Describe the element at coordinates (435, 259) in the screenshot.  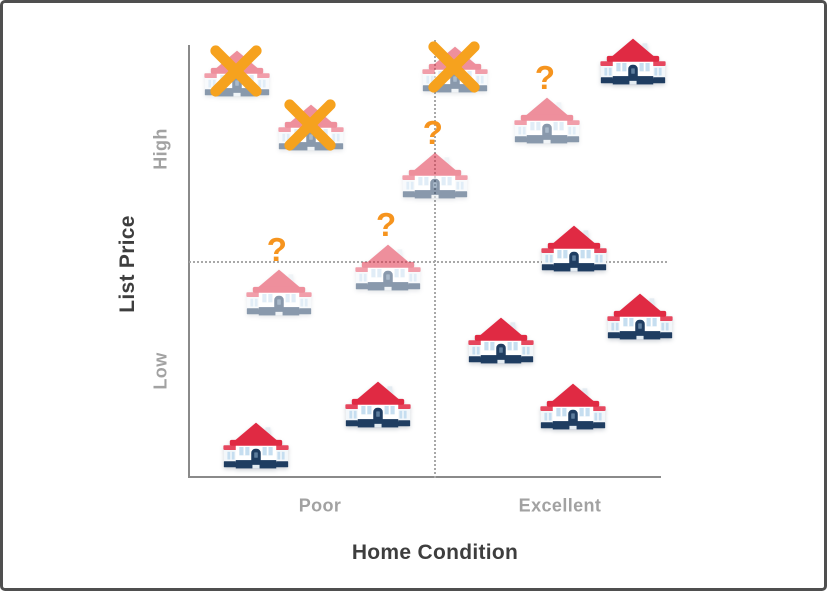
I see `vertical-midline` at that location.